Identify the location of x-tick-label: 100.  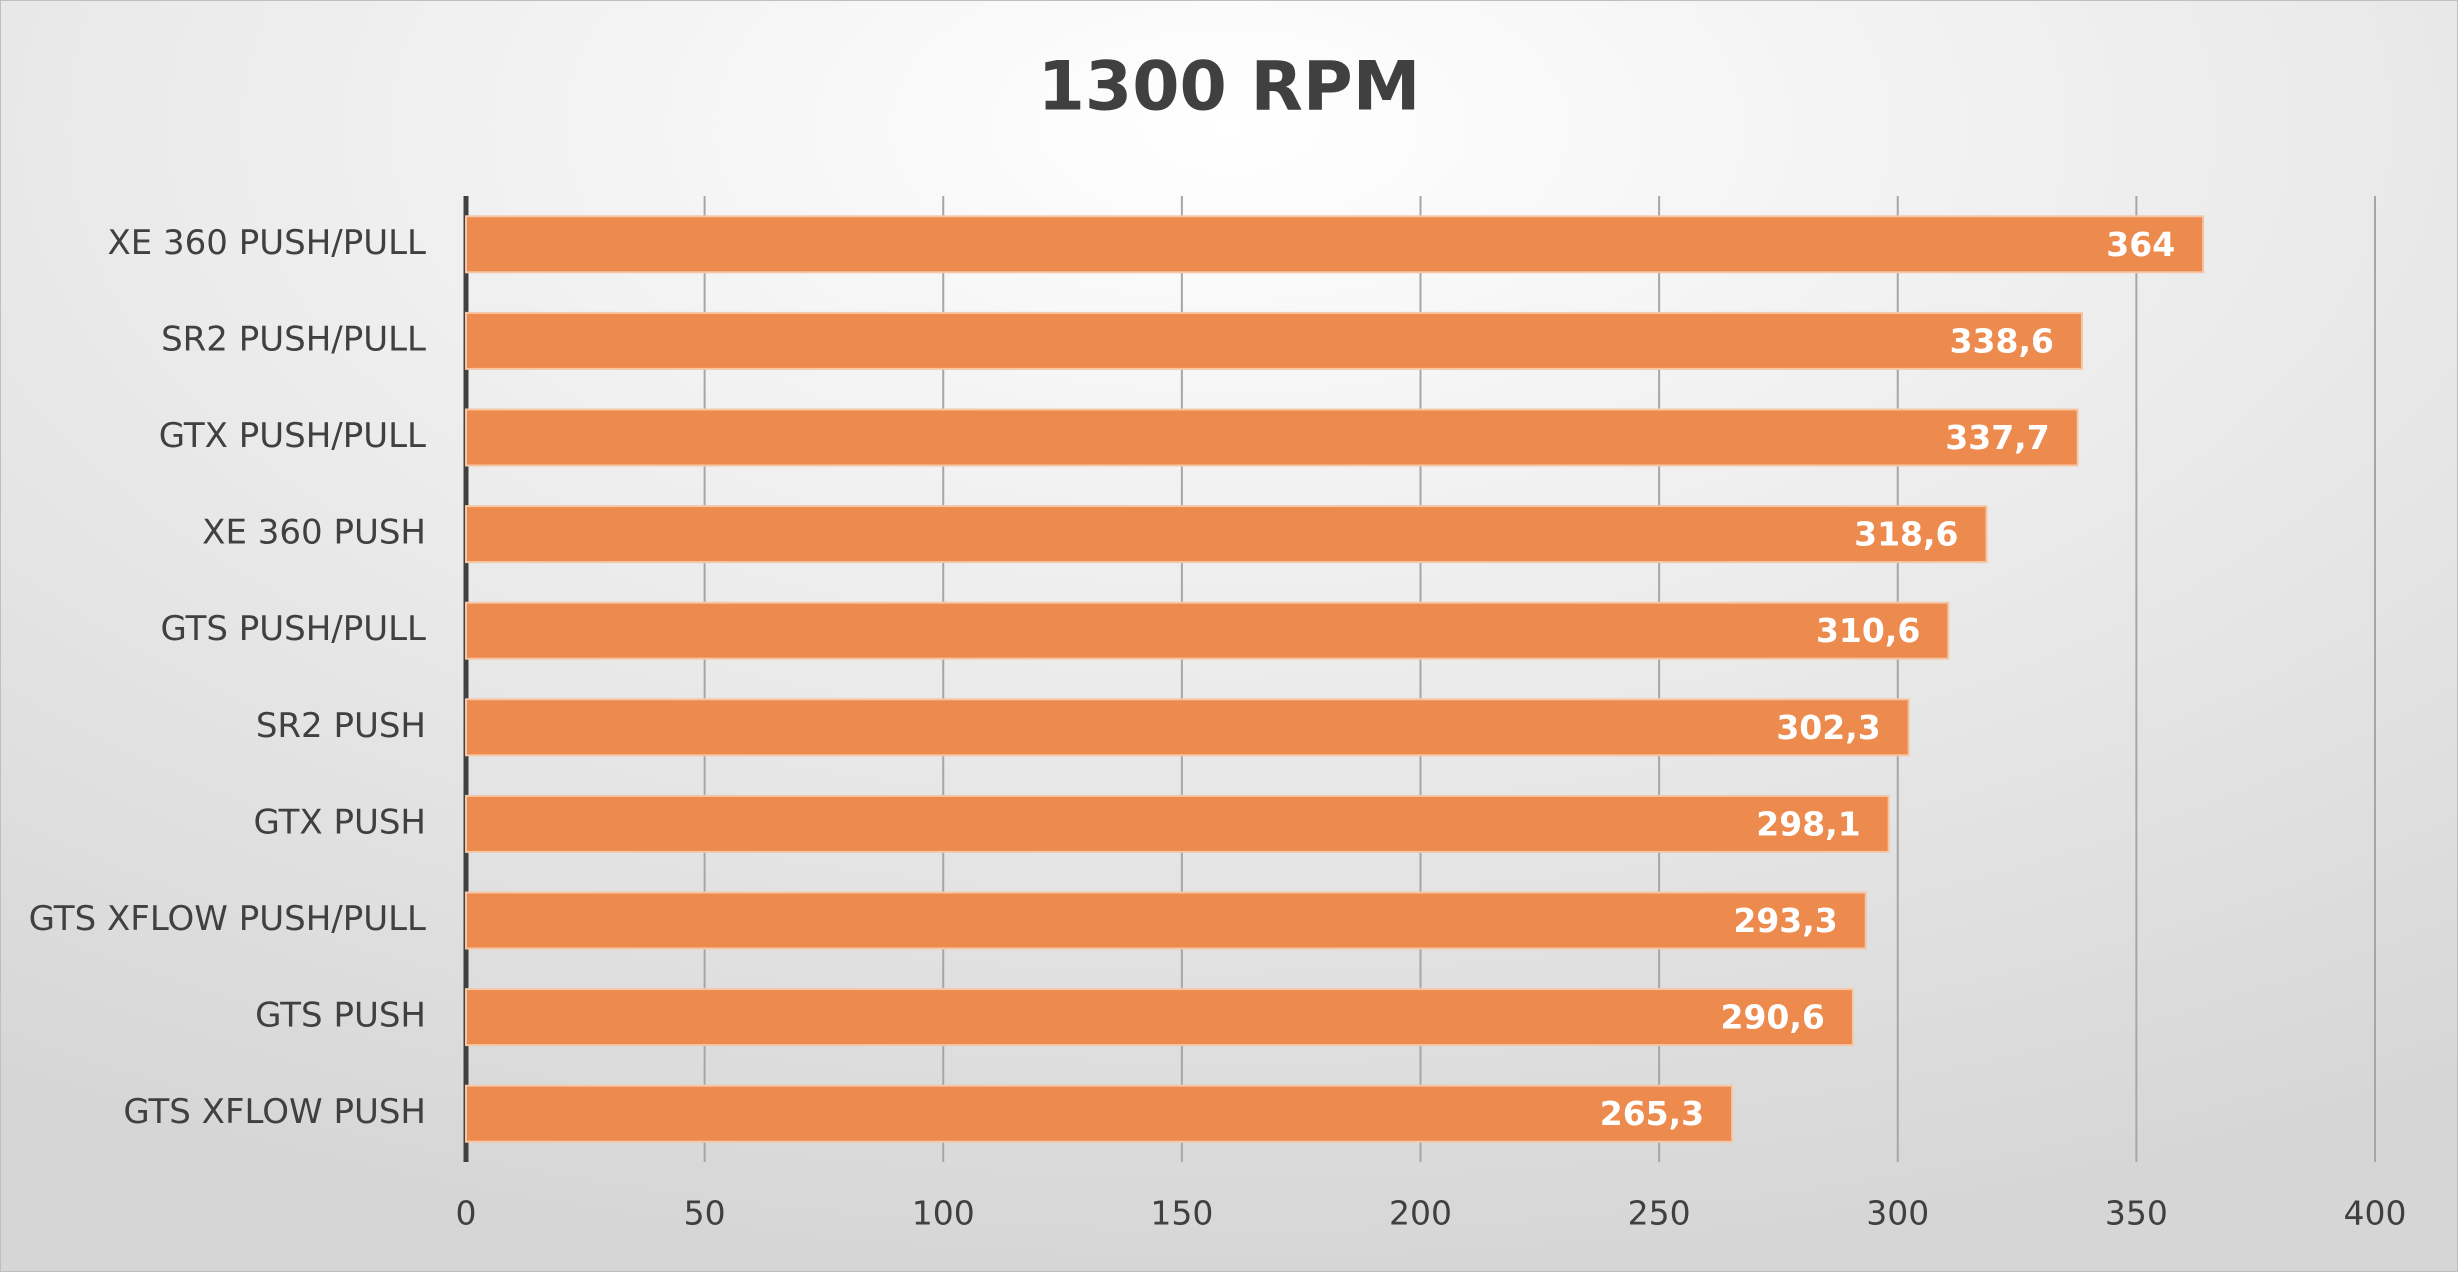
(943, 1213).